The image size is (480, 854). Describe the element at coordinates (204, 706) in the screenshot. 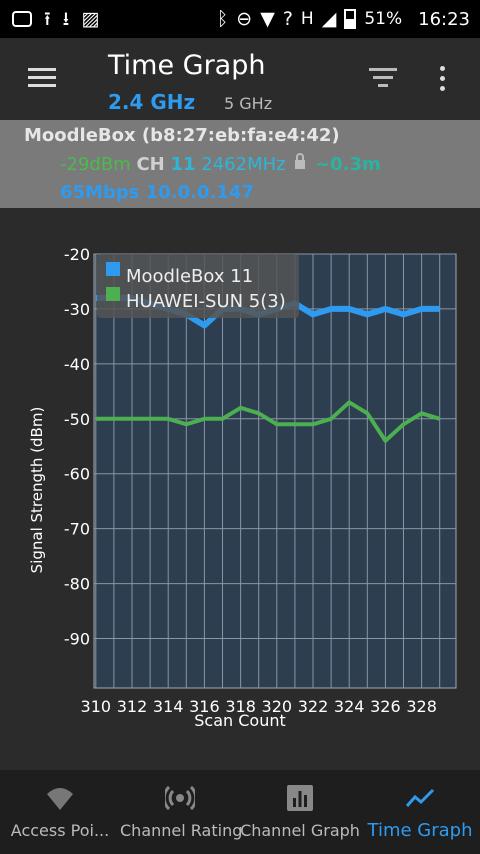

I see `x-tick-label: 316` at that location.